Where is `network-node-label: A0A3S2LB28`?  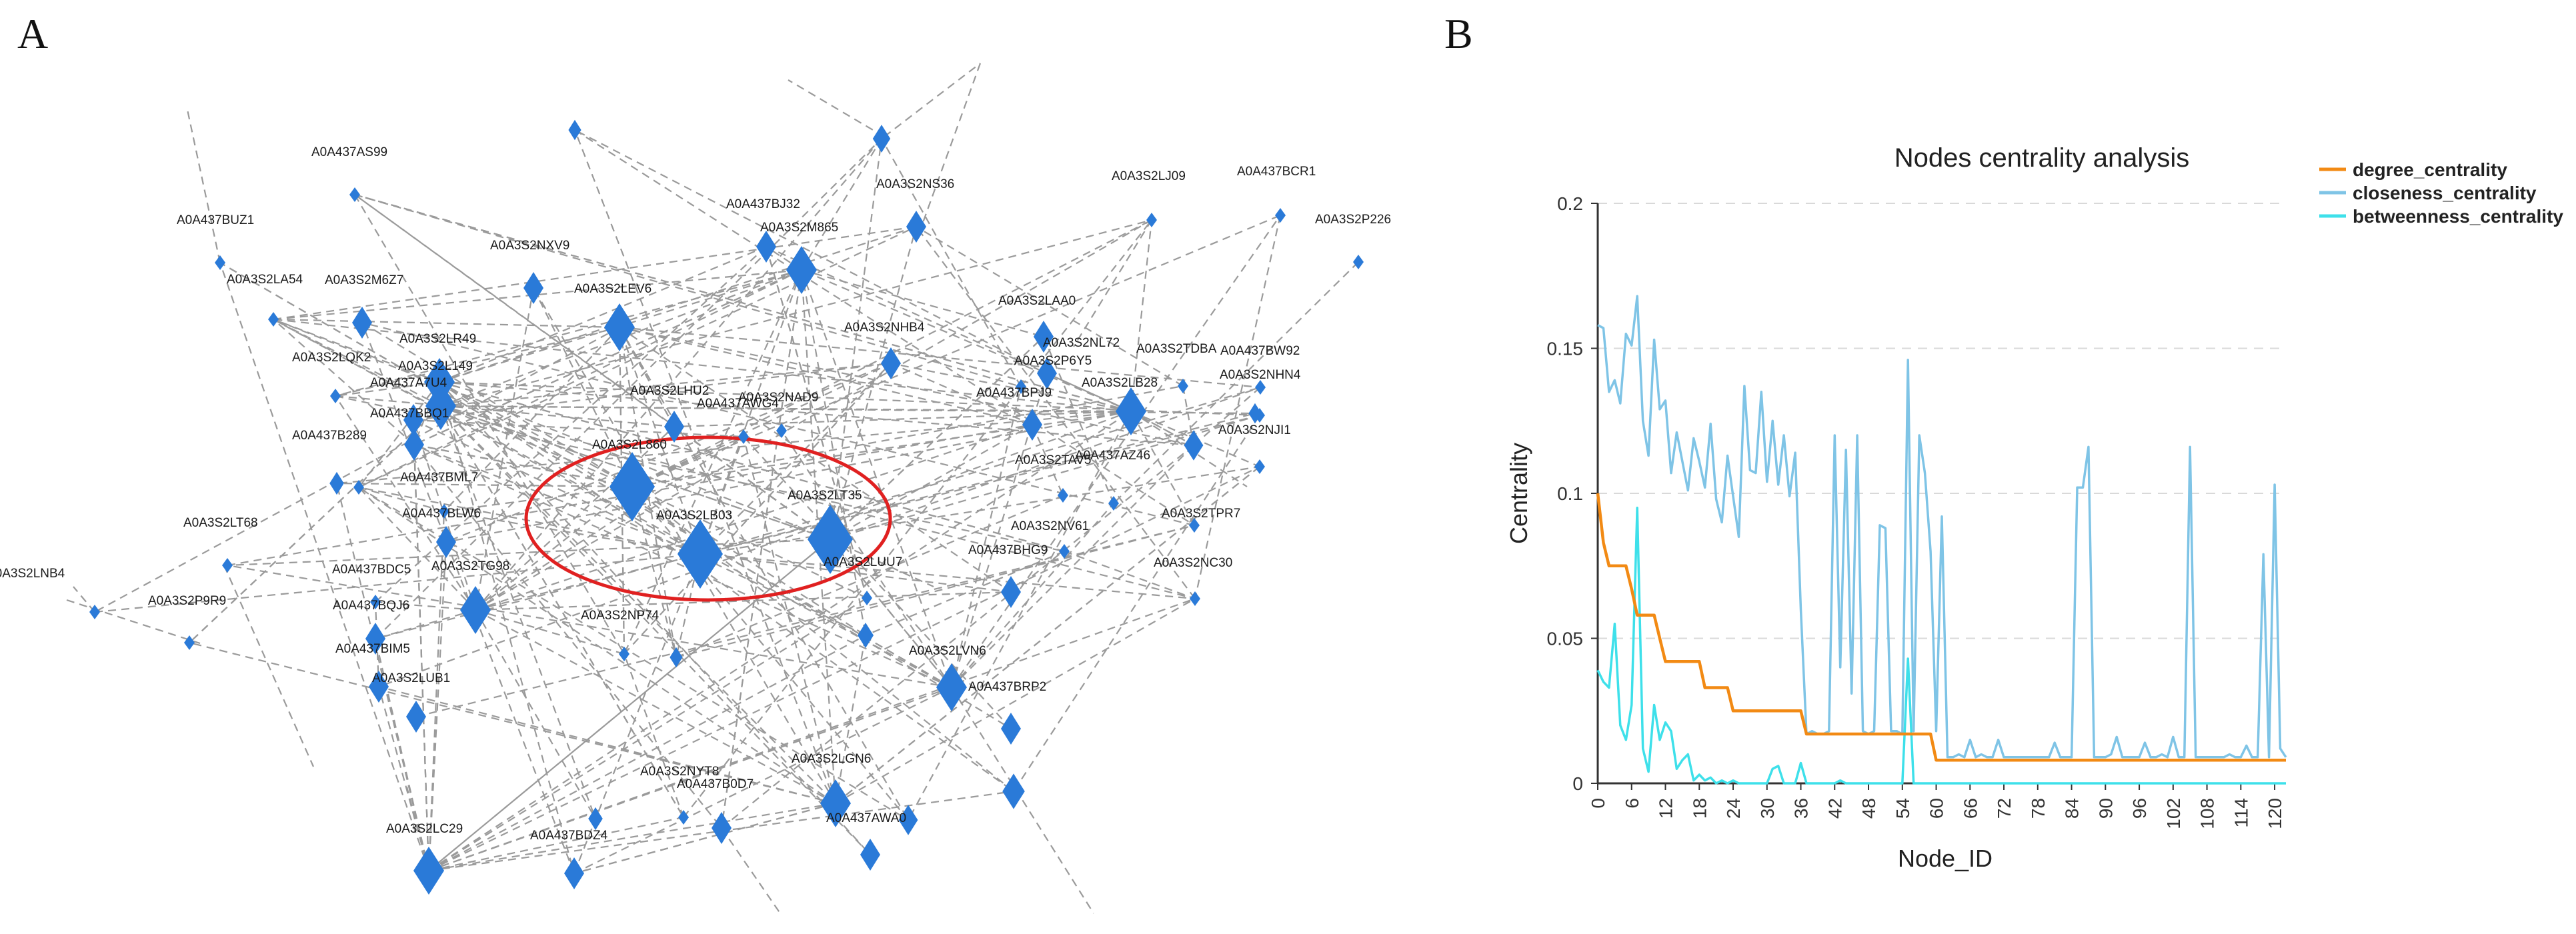 network-node-label: A0A3S2LB28 is located at coordinates (1120, 383).